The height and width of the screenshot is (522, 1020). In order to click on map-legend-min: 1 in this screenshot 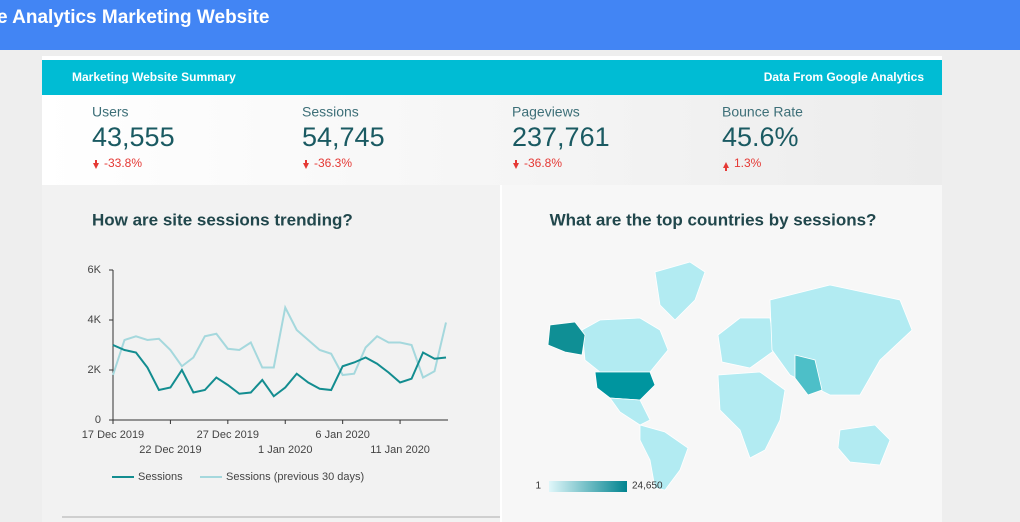, I will do `click(538, 486)`.